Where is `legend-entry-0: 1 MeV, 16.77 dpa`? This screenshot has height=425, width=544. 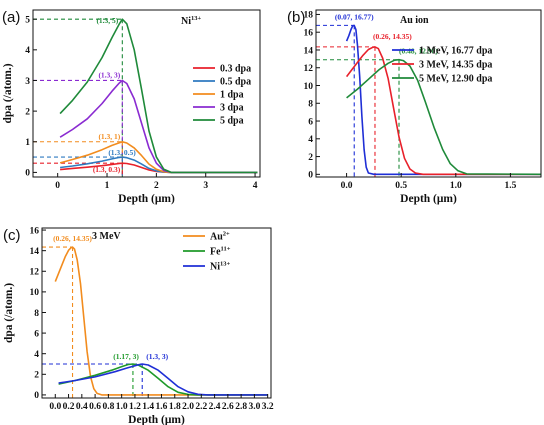 legend-entry-0: 1 MeV, 16.77 dpa is located at coordinates (455, 51).